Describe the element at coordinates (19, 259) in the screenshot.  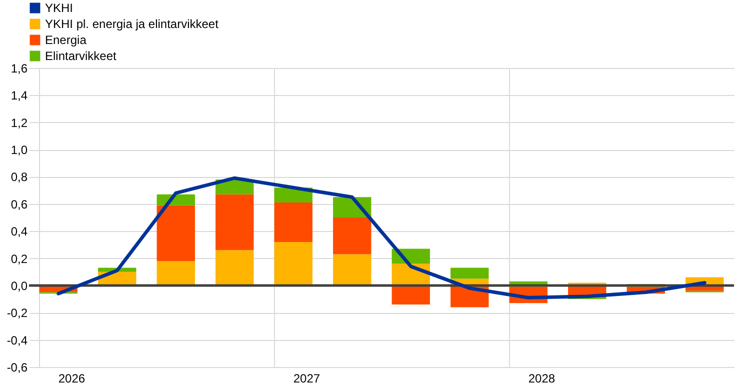
I see `y-tick-label: 0,2` at that location.